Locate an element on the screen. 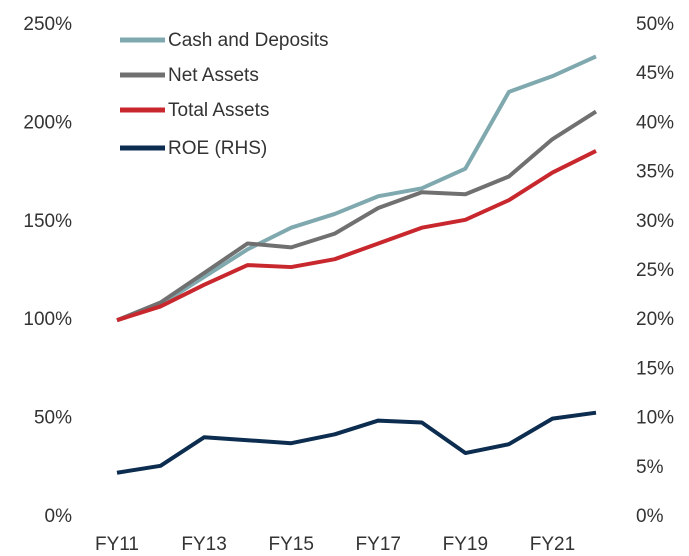 The width and height of the screenshot is (689, 556). legend-label: Net Assets is located at coordinates (213, 75).